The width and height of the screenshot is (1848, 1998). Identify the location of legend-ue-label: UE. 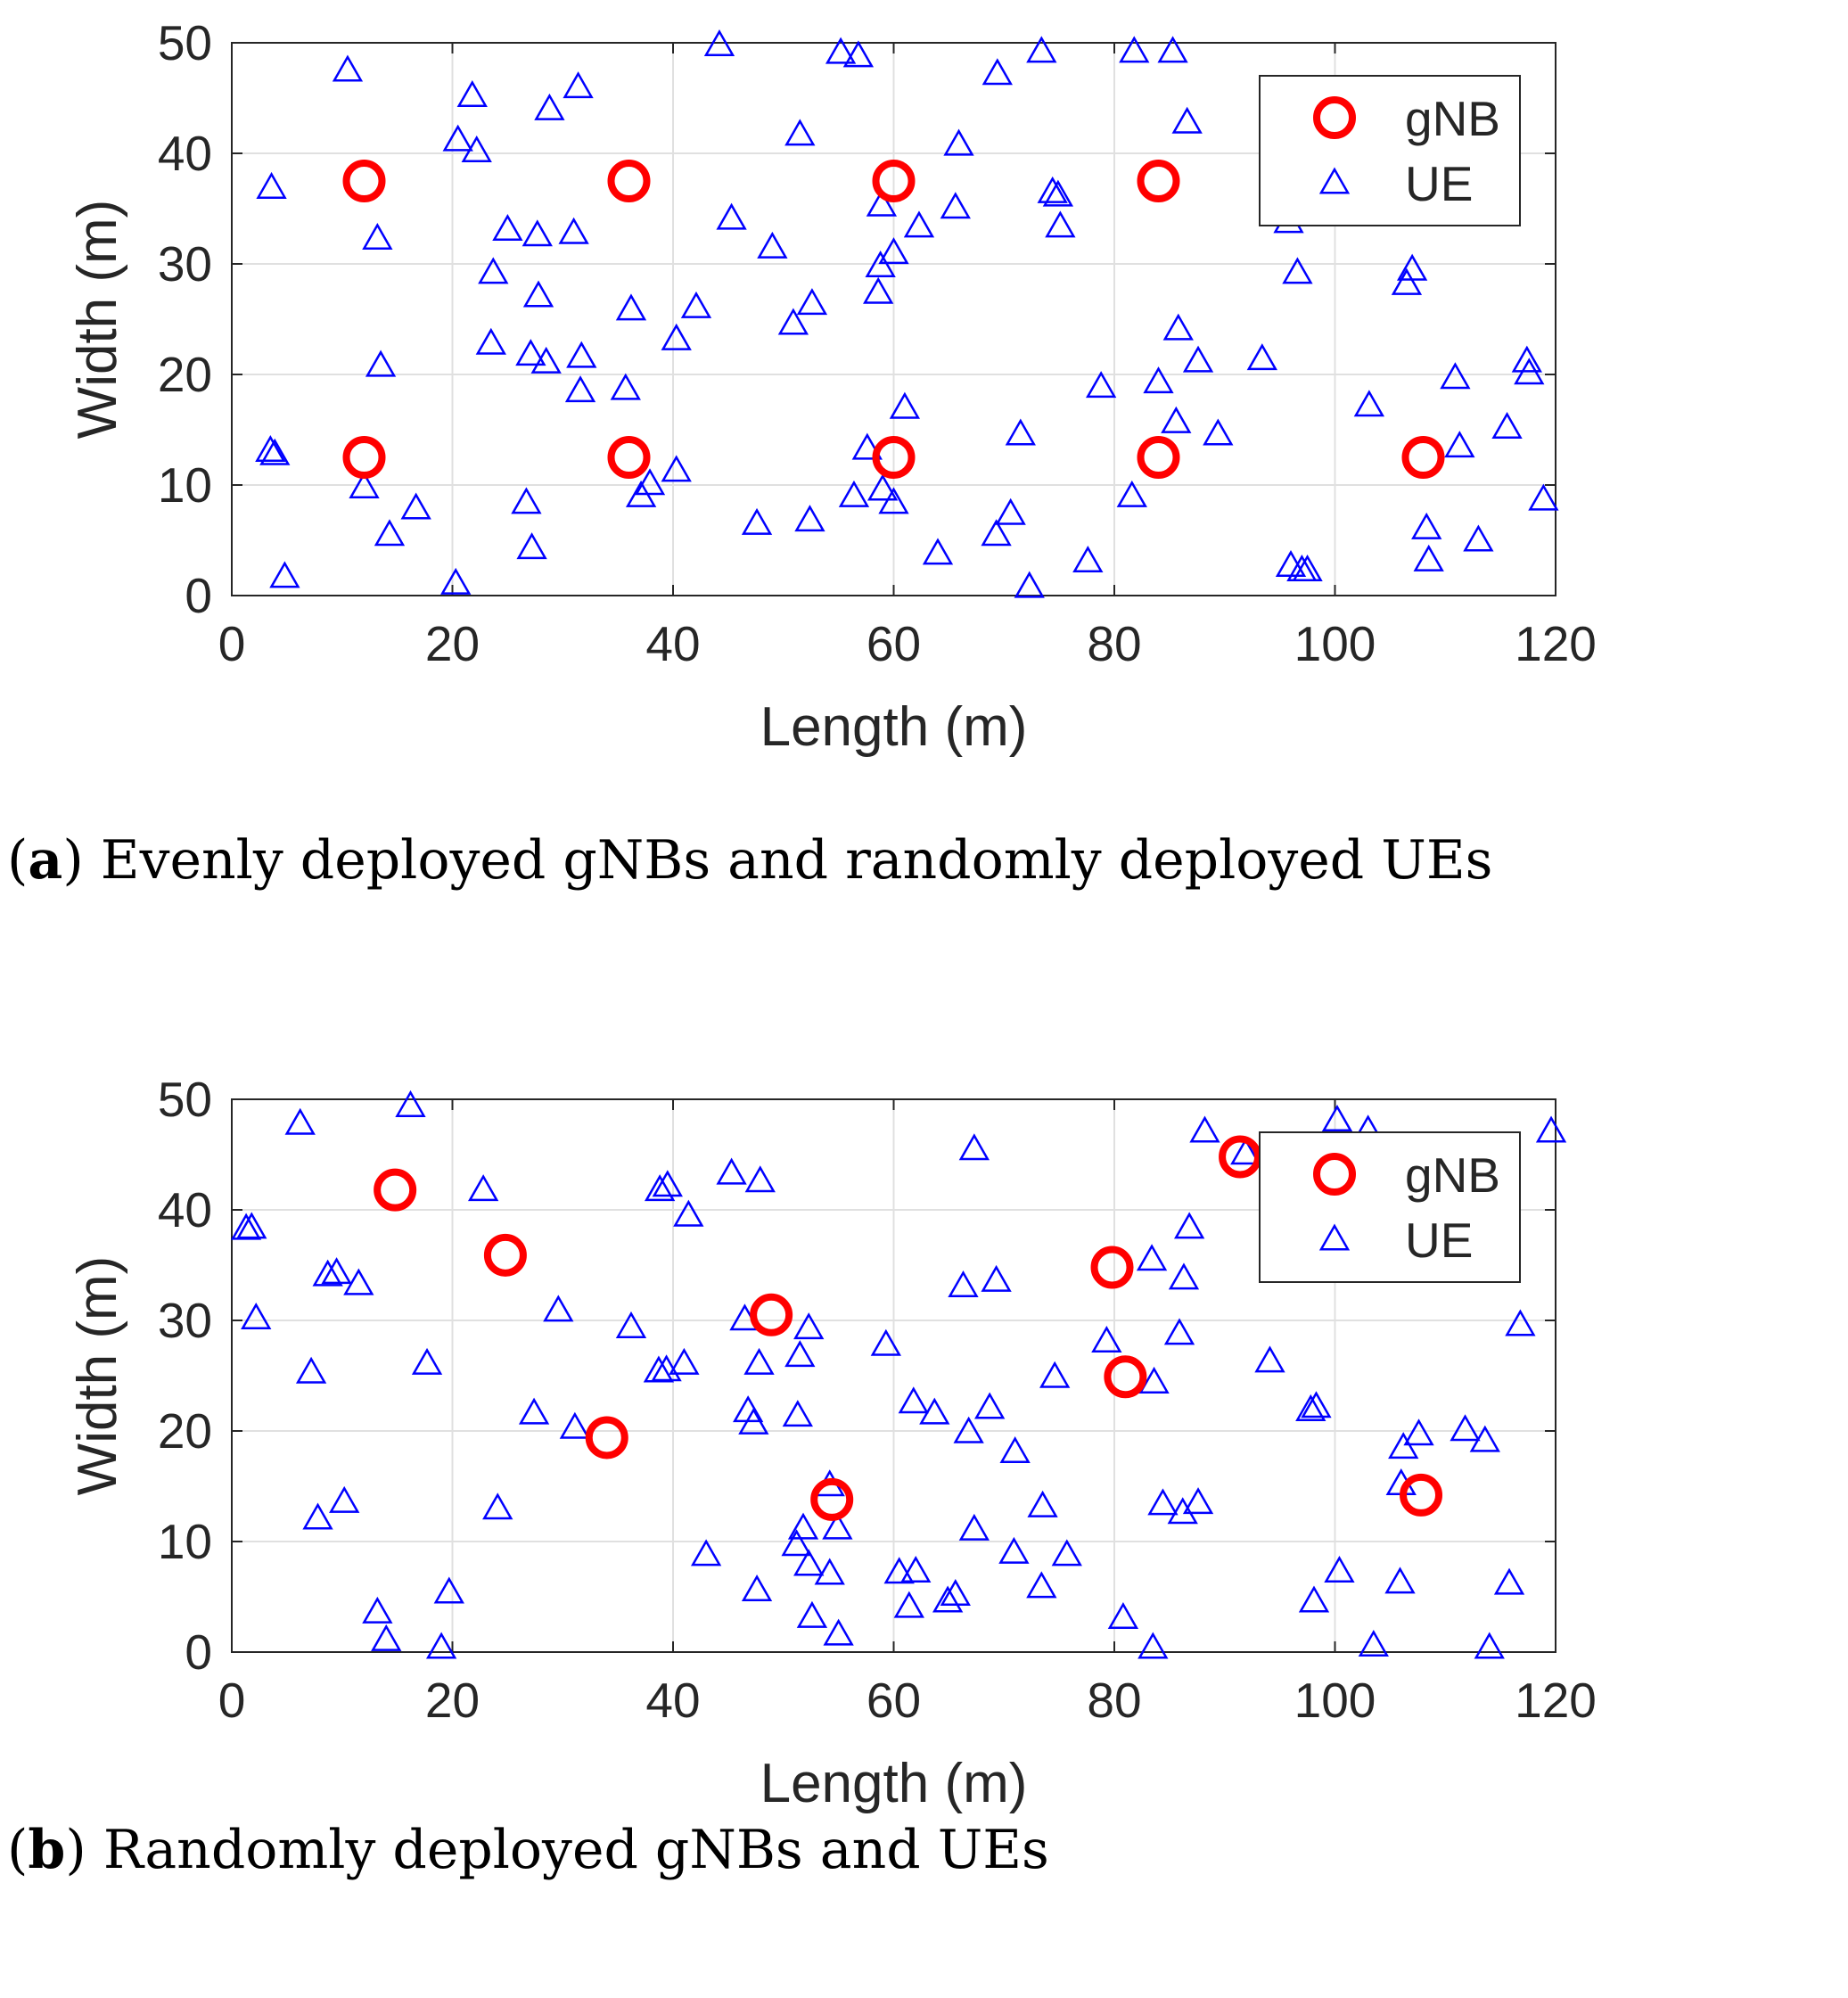
(1439, 183).